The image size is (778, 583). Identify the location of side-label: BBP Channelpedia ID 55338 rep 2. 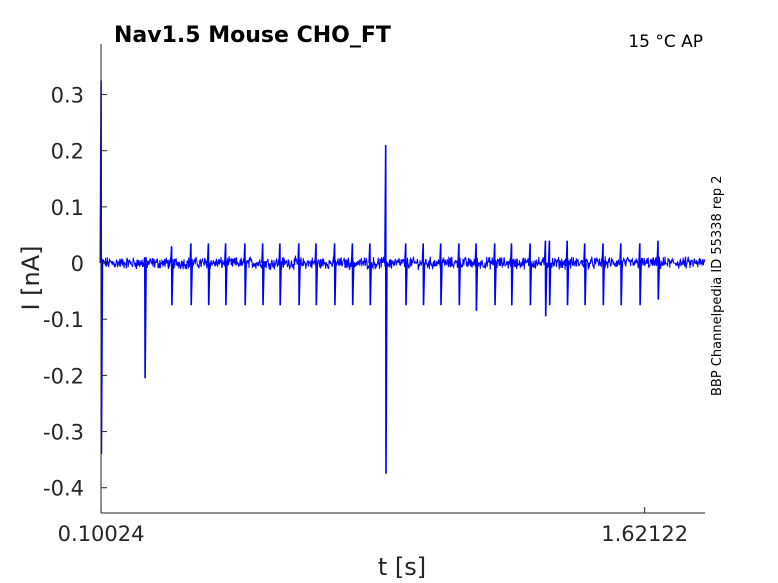
(717, 285).